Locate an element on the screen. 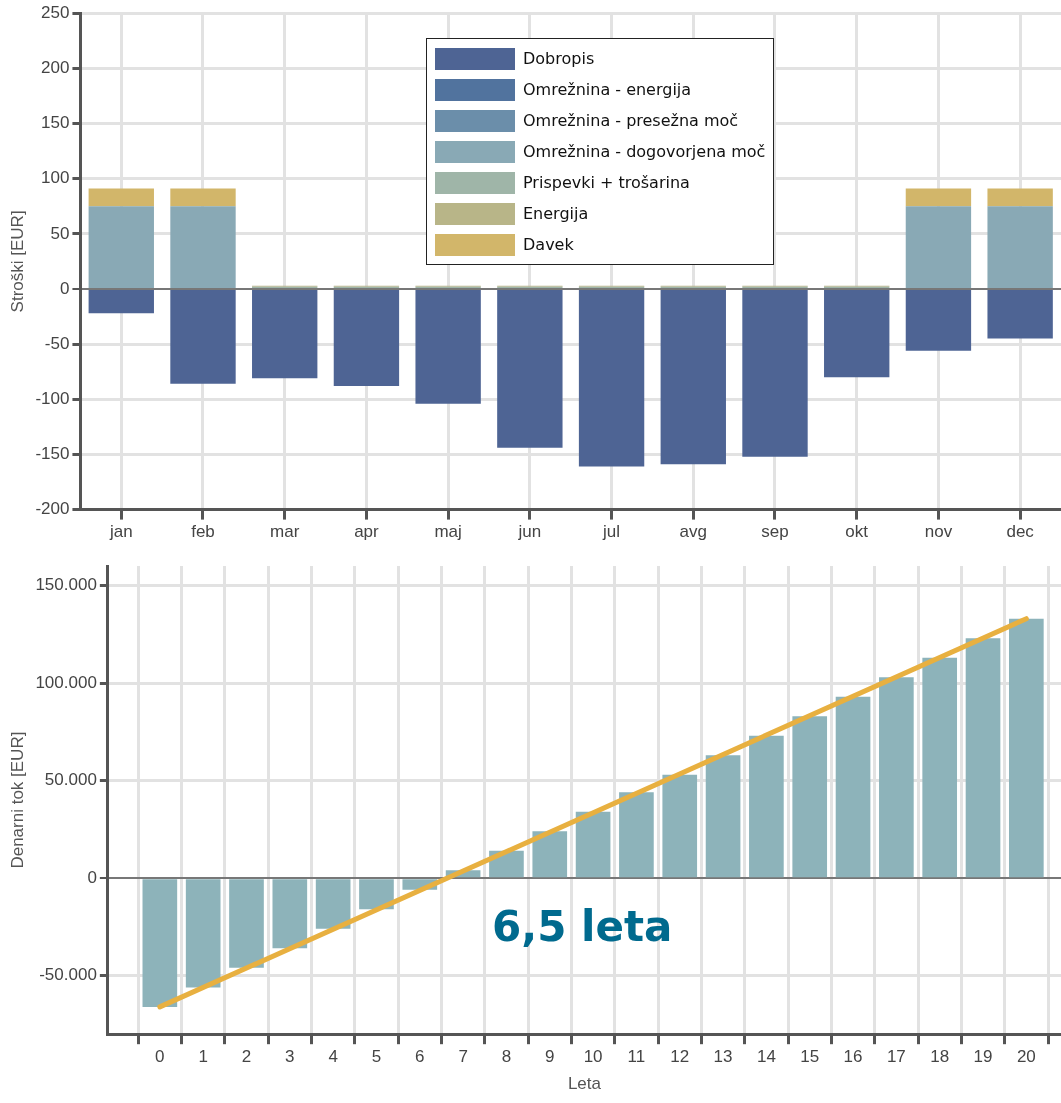 The width and height of the screenshot is (1061, 1103). x-tick-label: 13 is located at coordinates (723, 1057).